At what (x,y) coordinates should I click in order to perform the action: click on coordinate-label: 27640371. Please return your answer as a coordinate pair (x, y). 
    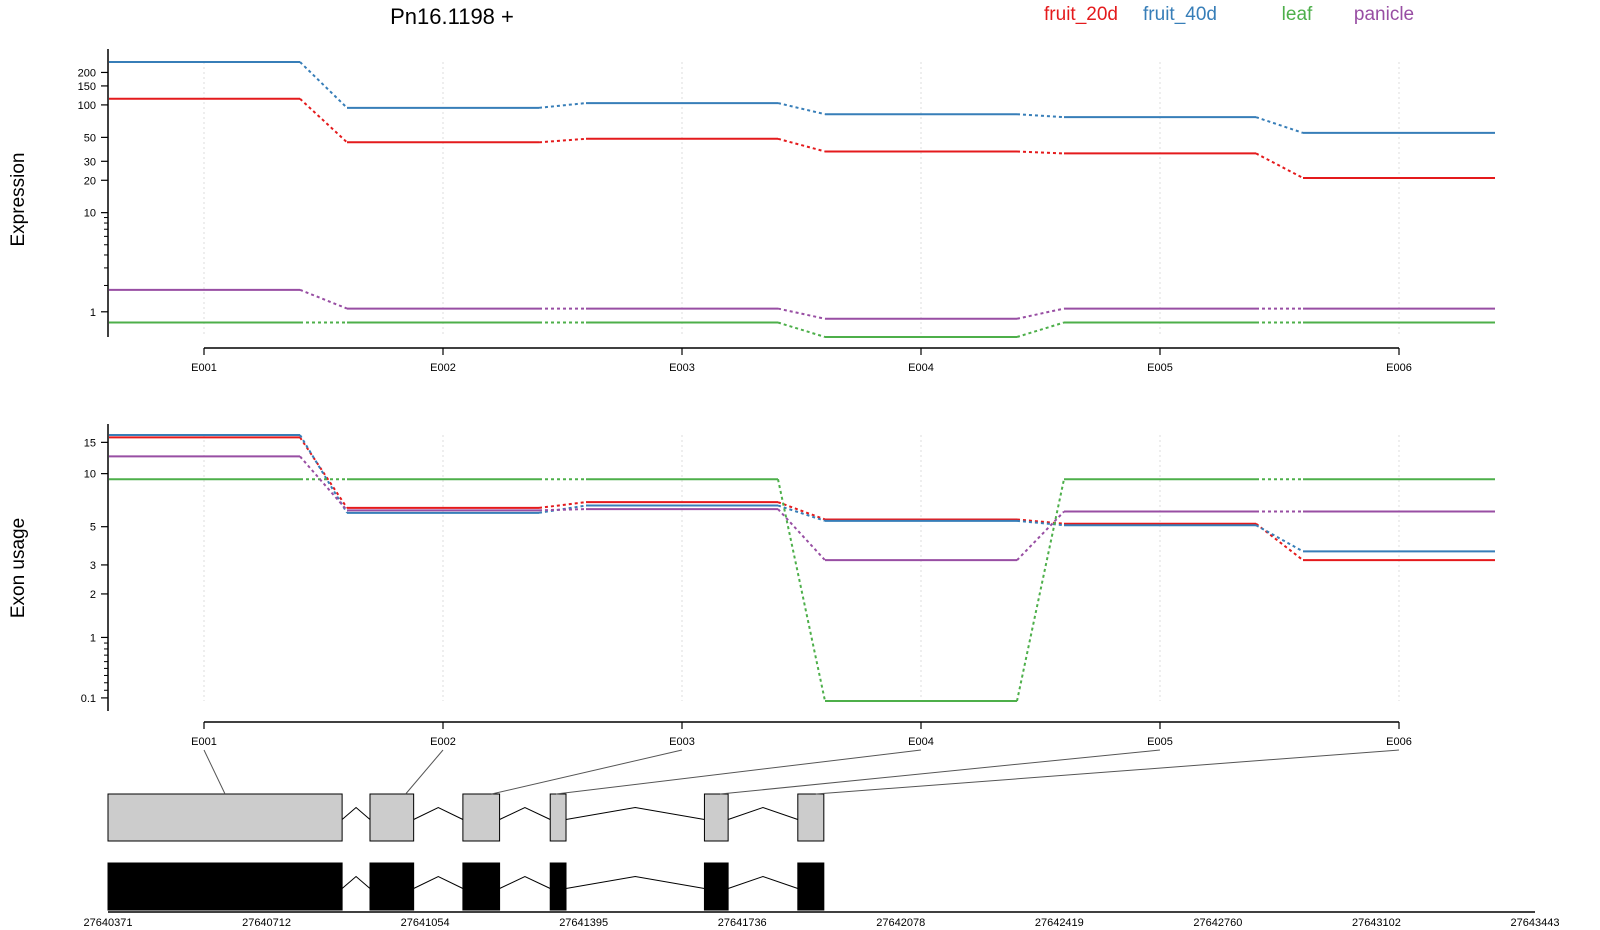
    Looking at the image, I should click on (108, 923).